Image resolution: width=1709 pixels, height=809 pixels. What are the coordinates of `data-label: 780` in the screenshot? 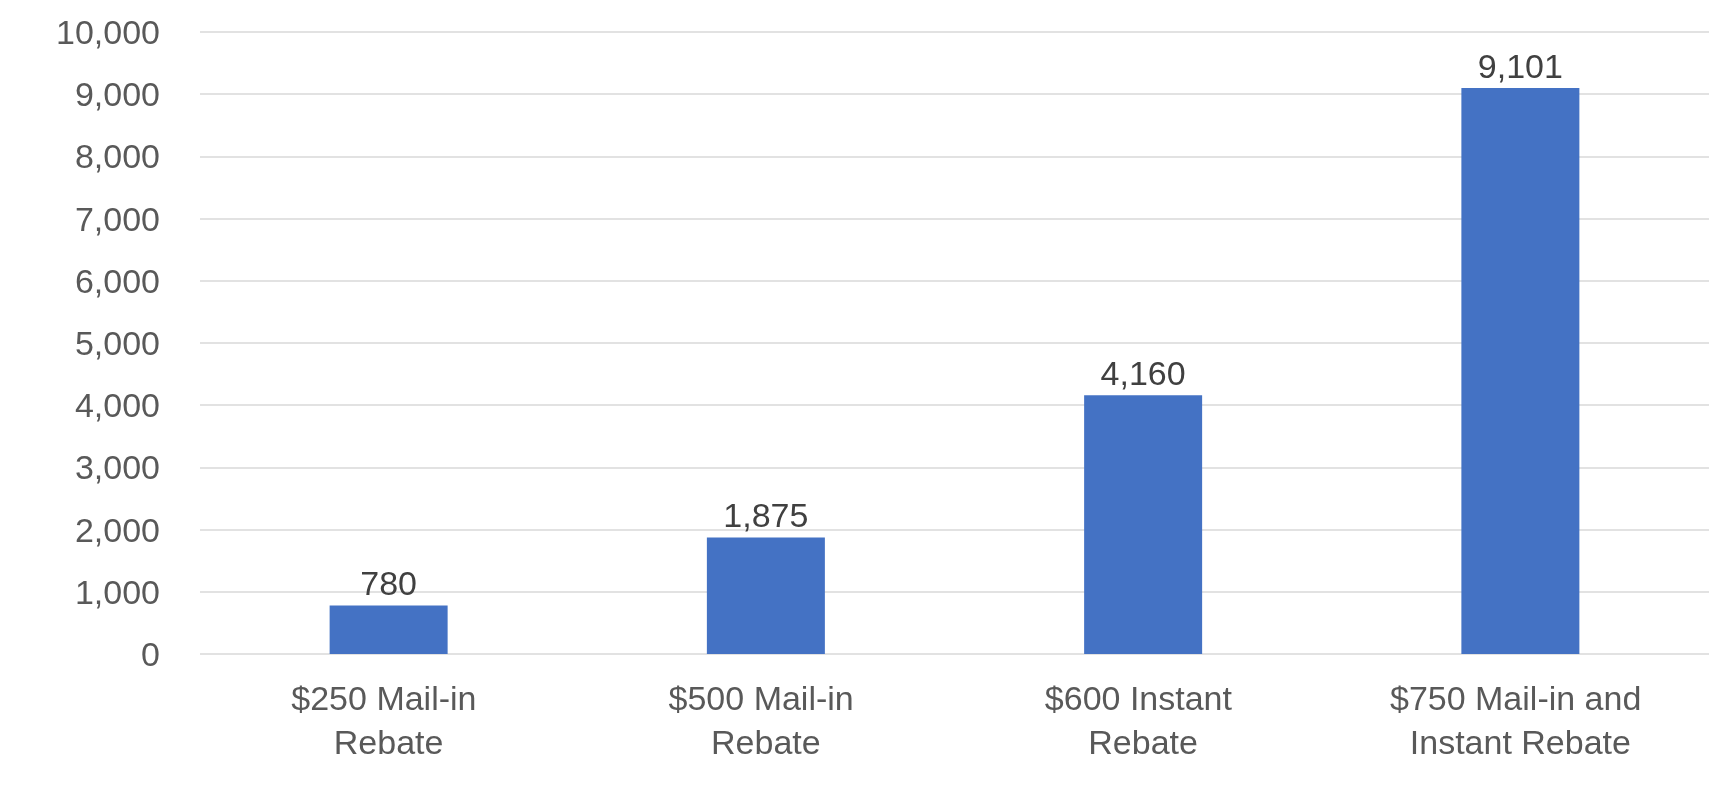 It's located at (388, 583).